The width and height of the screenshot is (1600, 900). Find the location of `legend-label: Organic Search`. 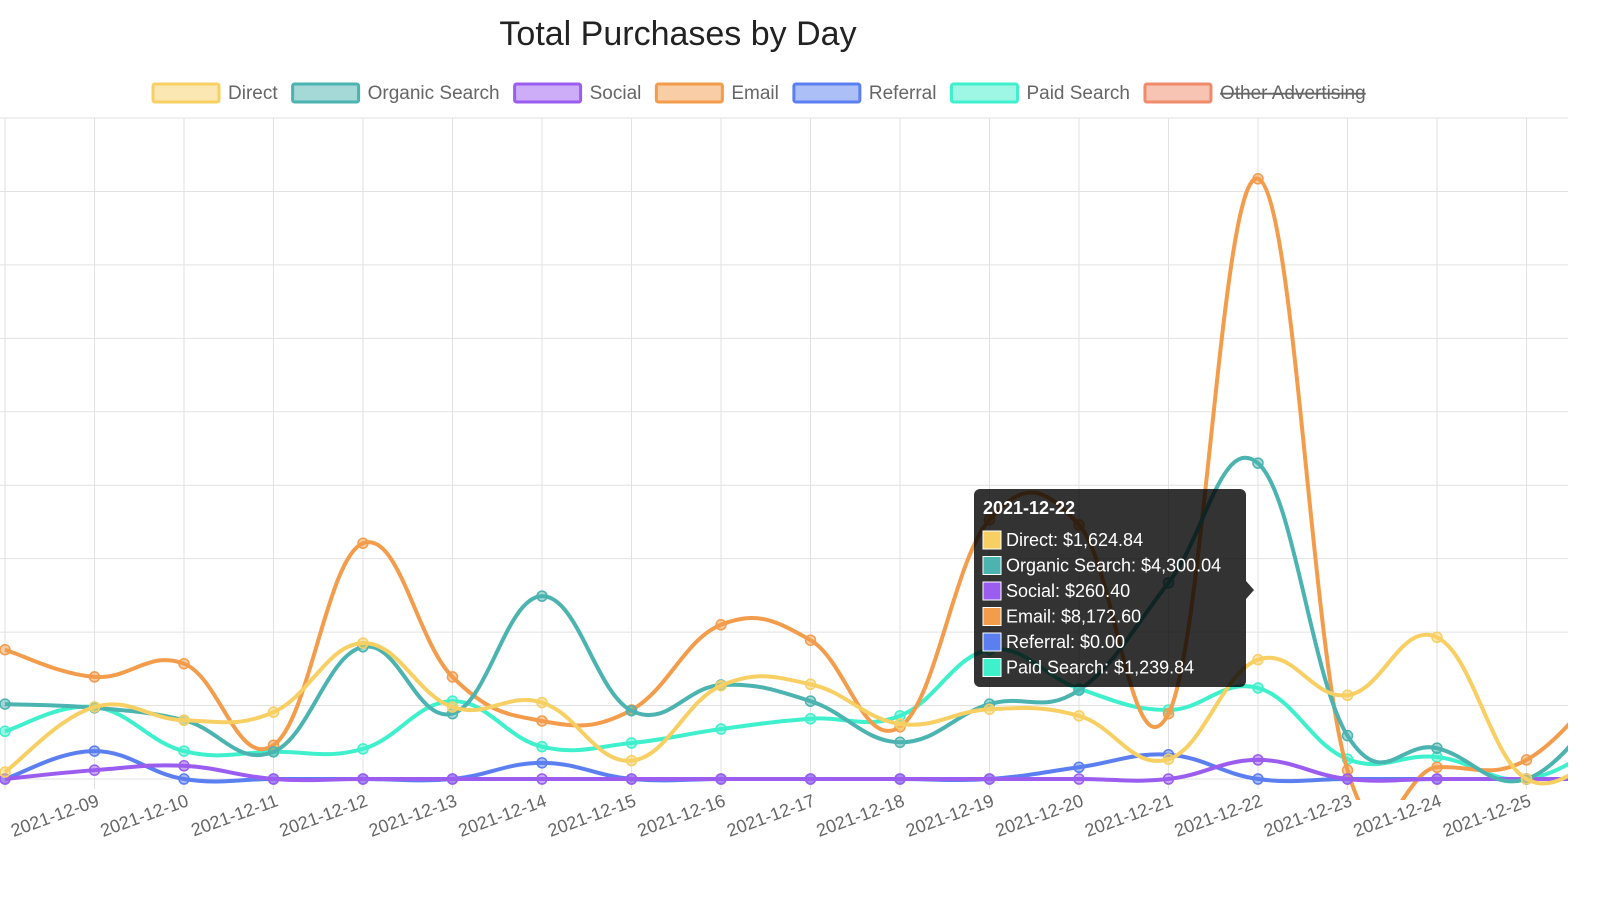

legend-label: Organic Search is located at coordinates (434, 93).